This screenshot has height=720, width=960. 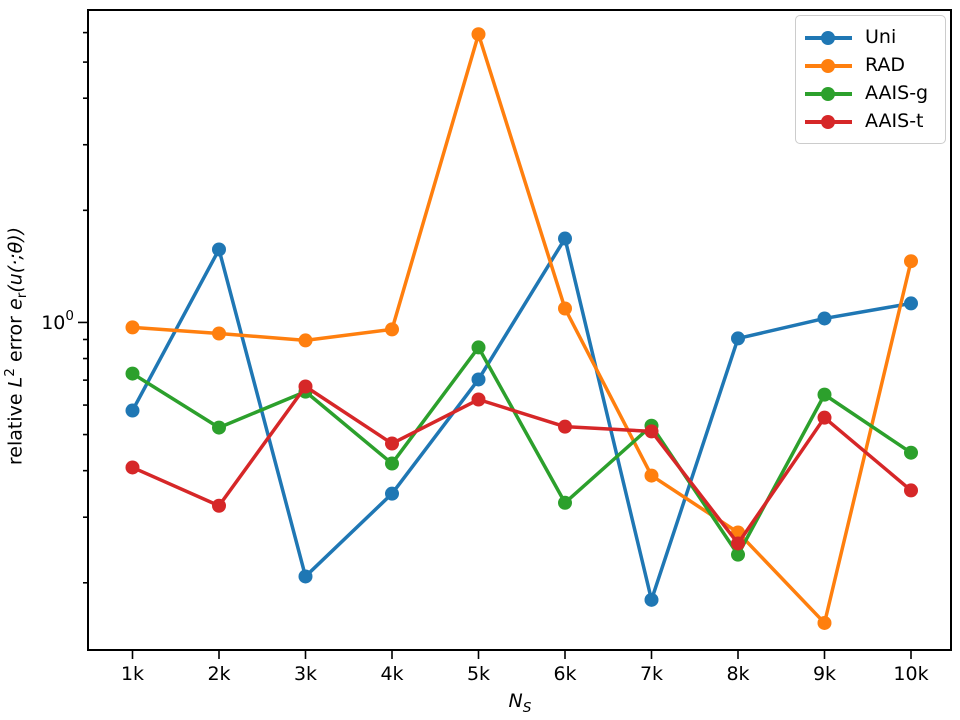 I want to click on y-tick-label: 100, so click(x=57, y=321).